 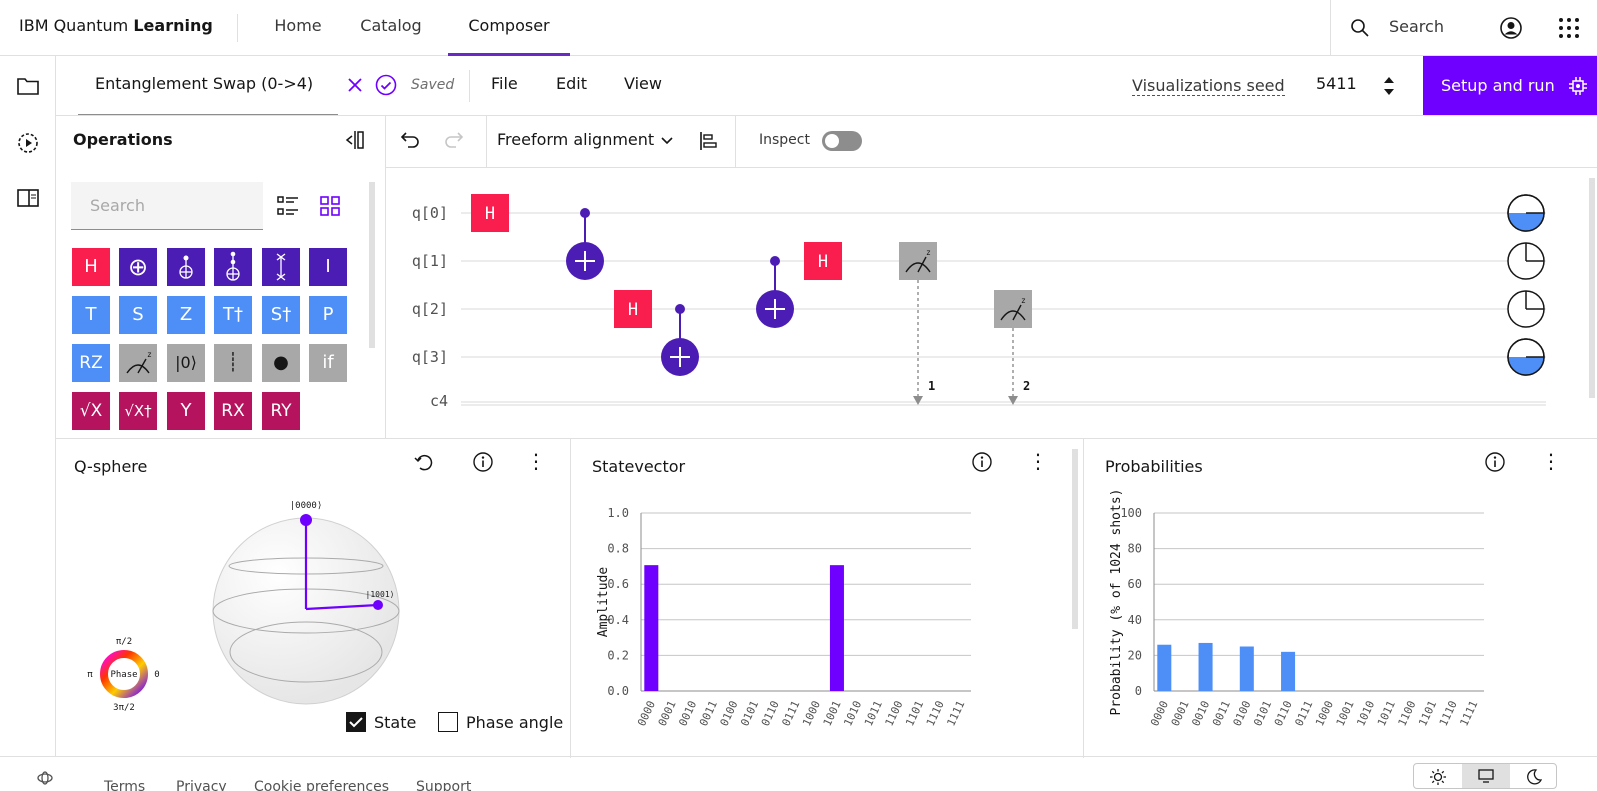 What do you see at coordinates (391, 25) in the screenshot?
I see `nav-catalog: Catalog` at bounding box center [391, 25].